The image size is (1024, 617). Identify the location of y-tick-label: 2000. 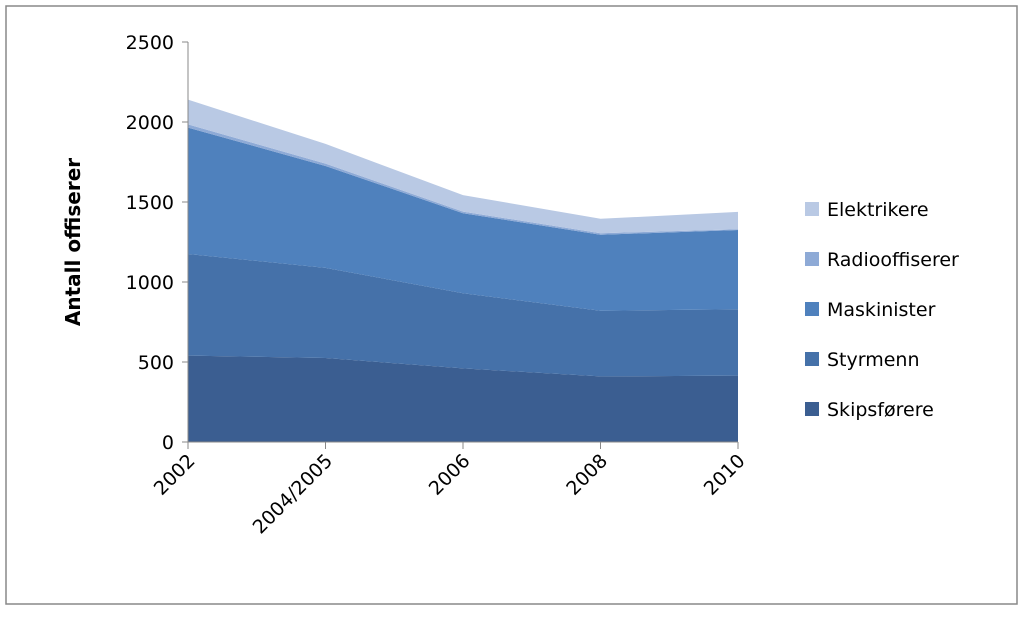
(150, 123).